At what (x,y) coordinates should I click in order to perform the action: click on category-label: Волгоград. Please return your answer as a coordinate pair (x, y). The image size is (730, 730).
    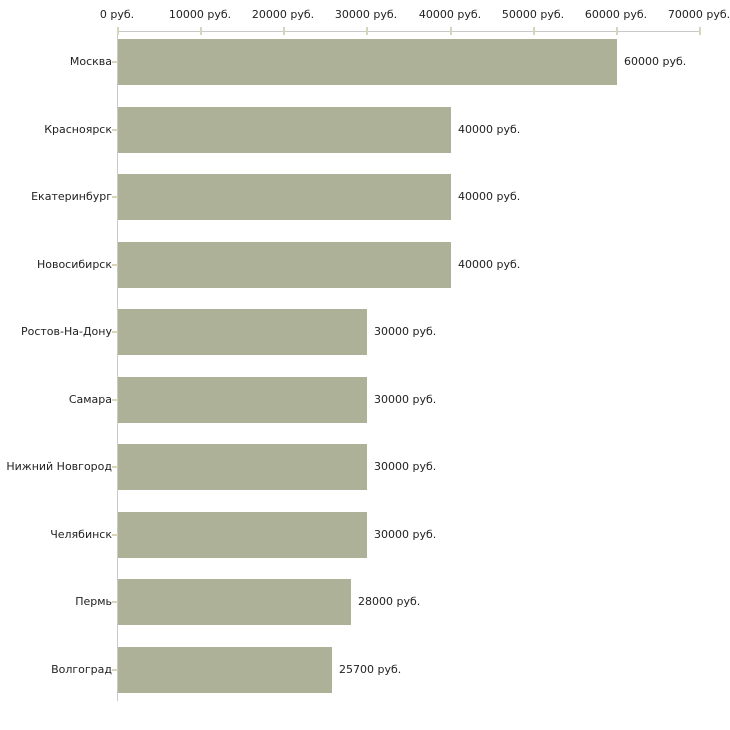
    Looking at the image, I should click on (81, 669).